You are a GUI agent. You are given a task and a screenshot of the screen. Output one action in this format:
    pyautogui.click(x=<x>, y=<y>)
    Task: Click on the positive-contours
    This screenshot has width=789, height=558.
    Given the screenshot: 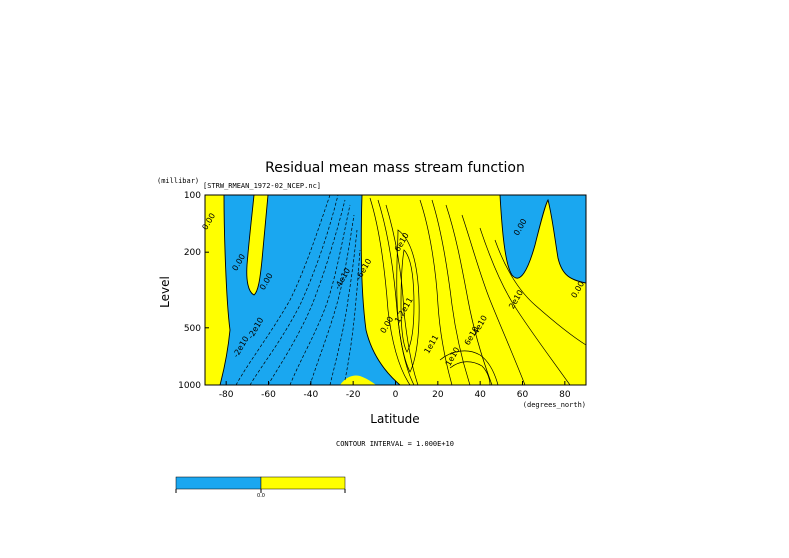 What is the action you would take?
    pyautogui.click(x=477, y=291)
    